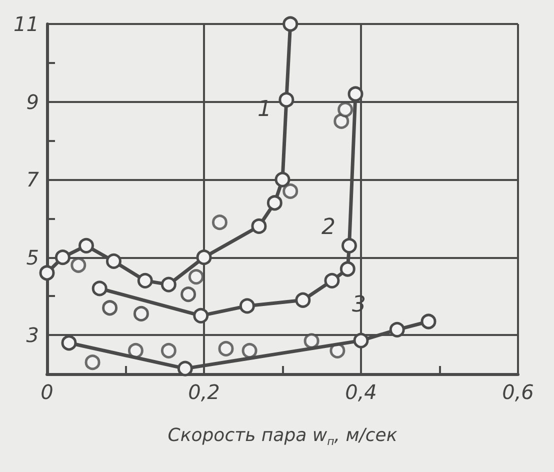 The width and height of the screenshot is (554, 472). What do you see at coordinates (32, 335) in the screenshot?
I see `y-tick-label: 3` at bounding box center [32, 335].